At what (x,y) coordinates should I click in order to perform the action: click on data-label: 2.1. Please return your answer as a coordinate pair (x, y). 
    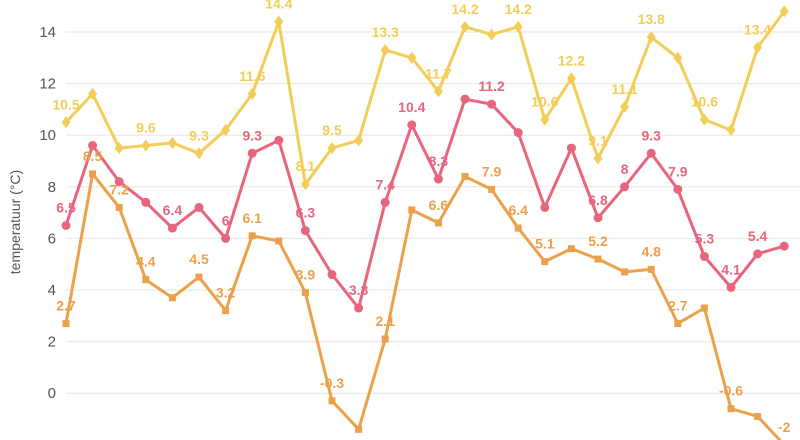
    Looking at the image, I should click on (385, 321).